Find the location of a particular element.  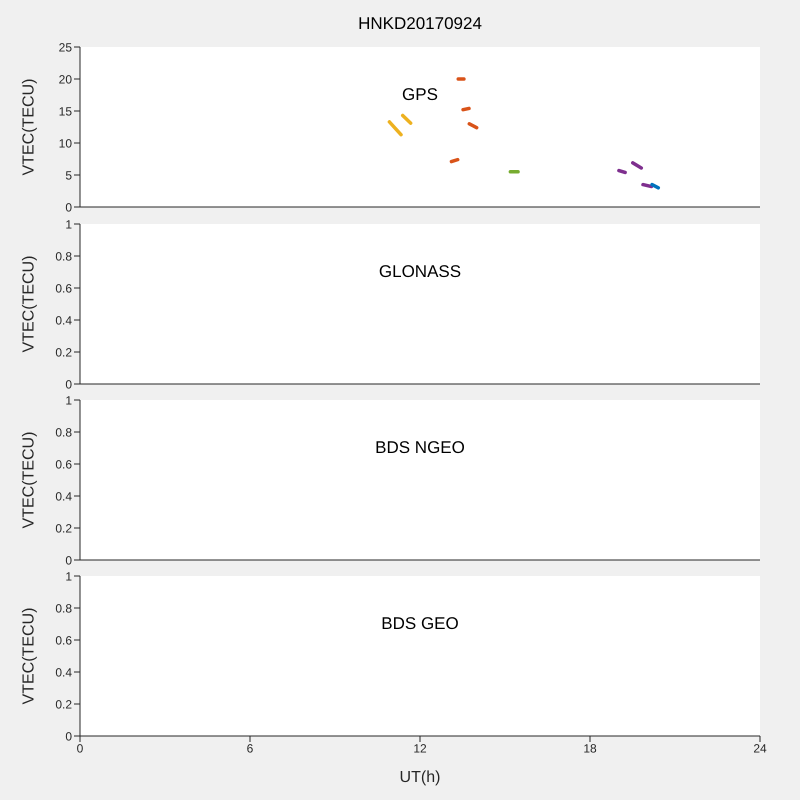

annotation: GLONASS is located at coordinates (420, 272).